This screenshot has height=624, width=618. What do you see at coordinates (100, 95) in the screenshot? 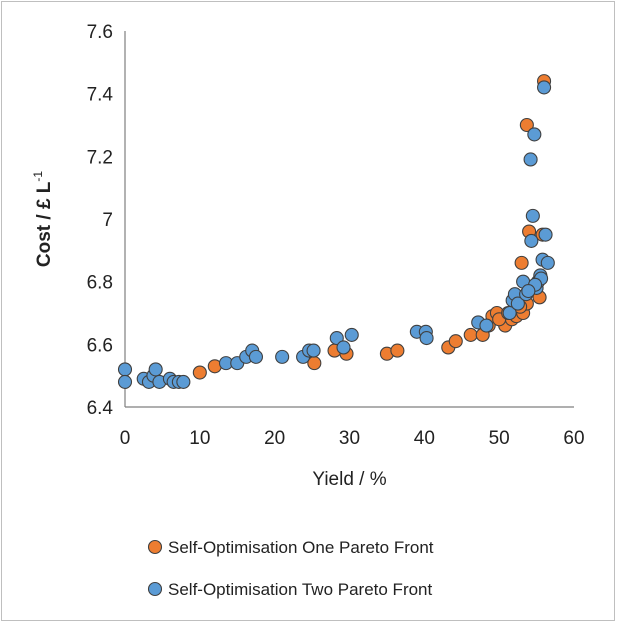
I see `y-tick-label: 7.4` at bounding box center [100, 95].